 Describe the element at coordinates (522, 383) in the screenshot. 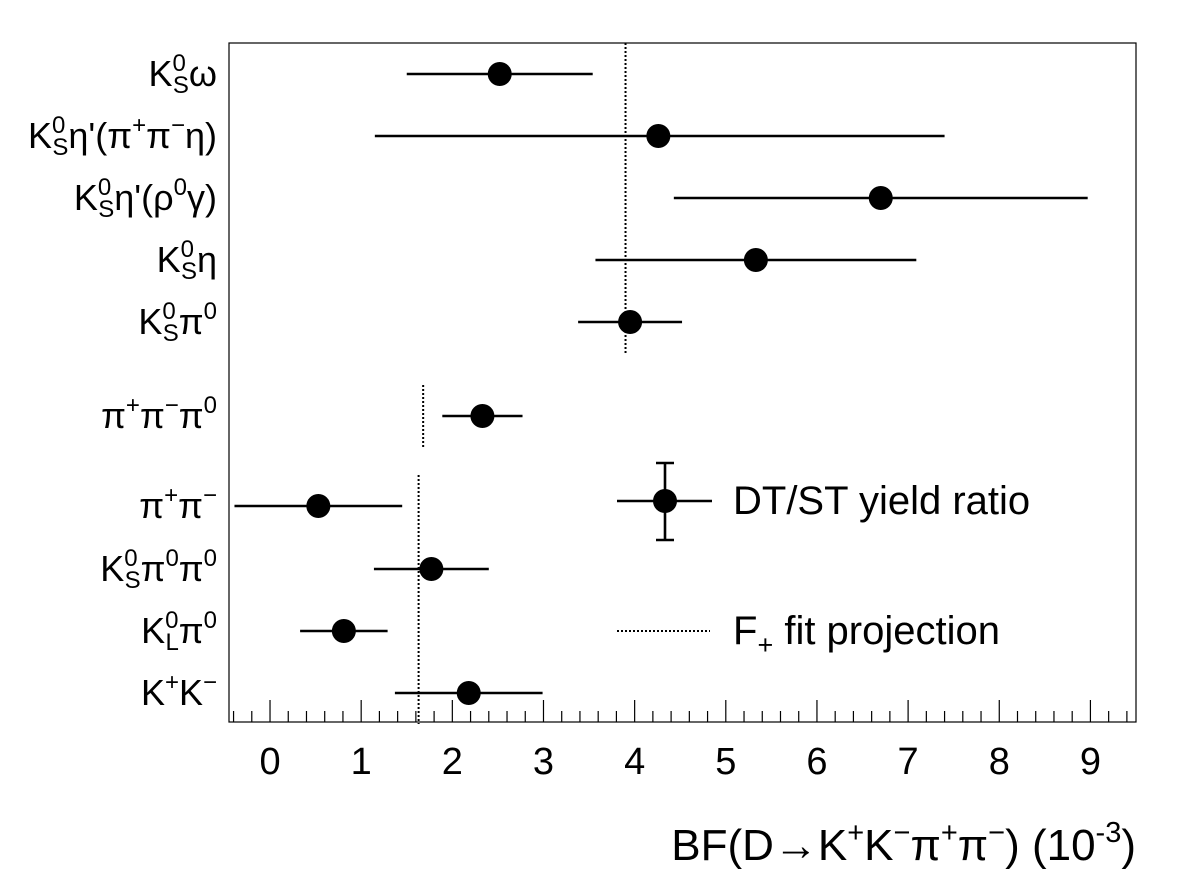

I see `fit-projection-lines` at that location.